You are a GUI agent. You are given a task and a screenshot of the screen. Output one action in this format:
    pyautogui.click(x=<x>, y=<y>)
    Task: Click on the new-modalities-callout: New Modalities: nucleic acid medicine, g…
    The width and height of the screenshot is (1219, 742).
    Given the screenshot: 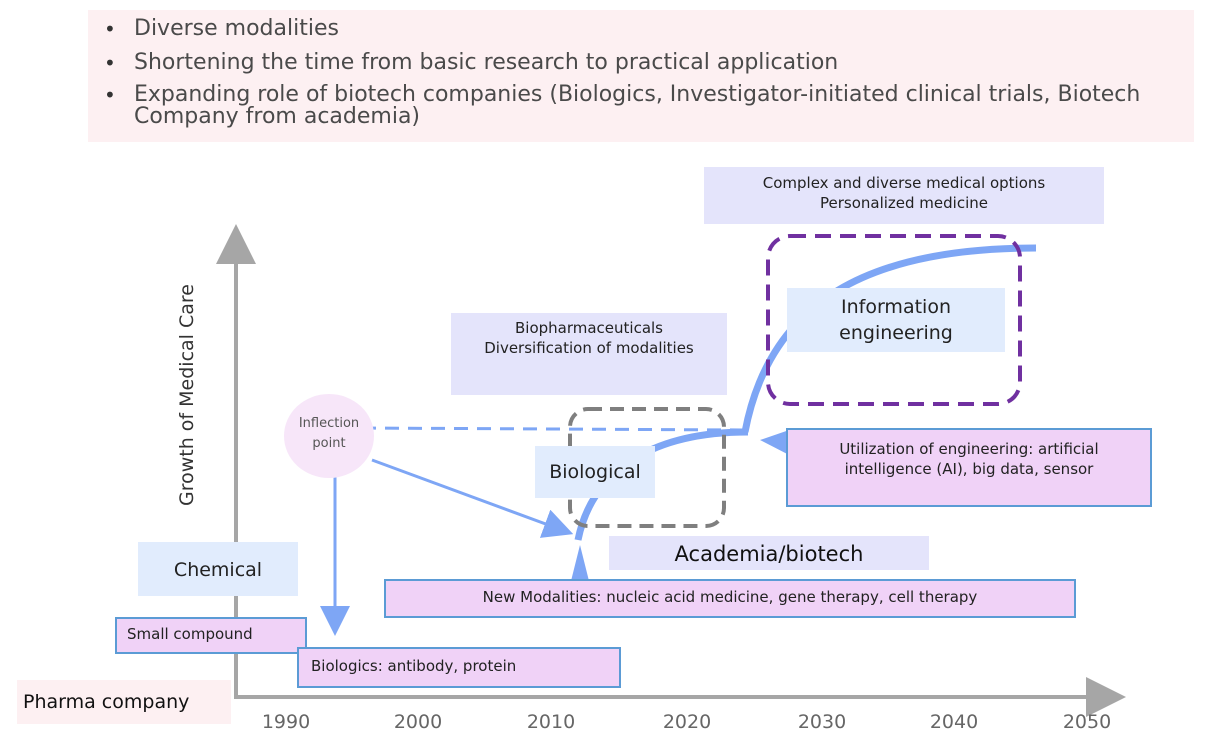 What is the action you would take?
    pyautogui.click(x=730, y=598)
    